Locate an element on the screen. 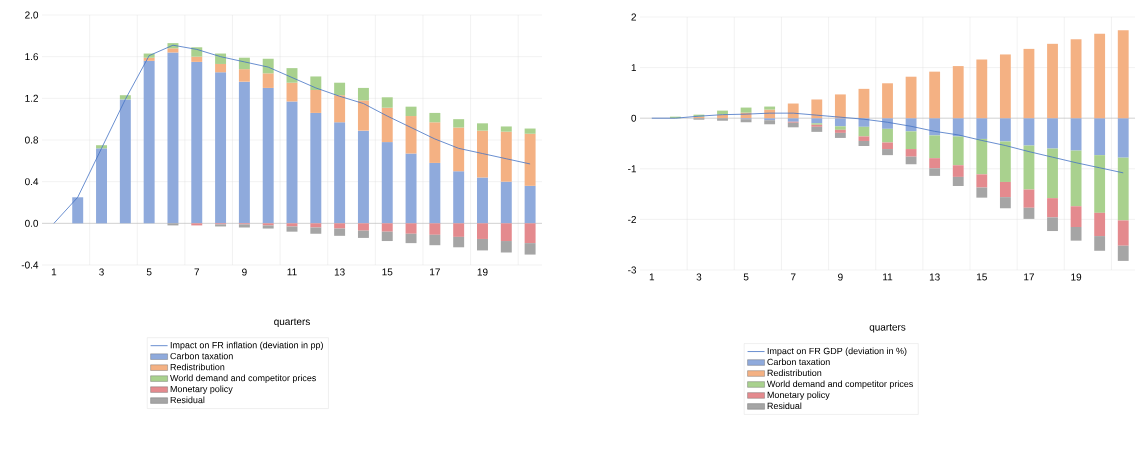  y-tick-label: 1.6 is located at coordinates (32, 57).